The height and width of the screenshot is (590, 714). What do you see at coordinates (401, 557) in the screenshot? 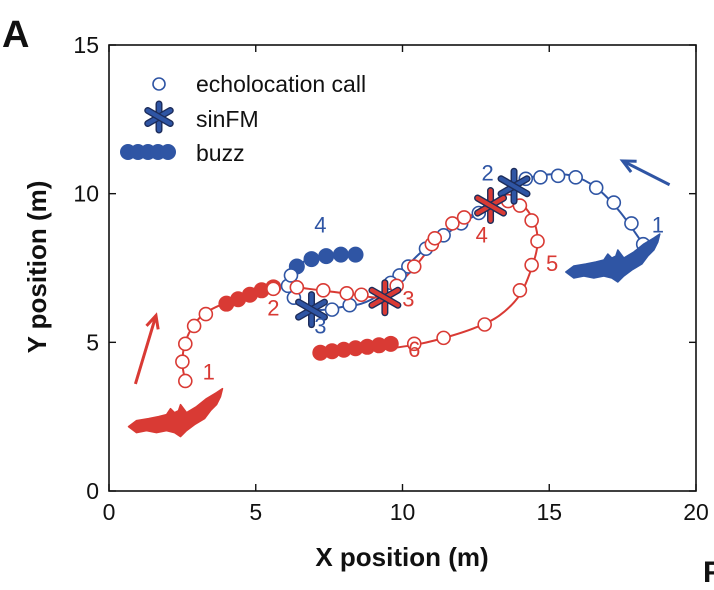
I see `x-axis-label: X position (m)` at bounding box center [401, 557].